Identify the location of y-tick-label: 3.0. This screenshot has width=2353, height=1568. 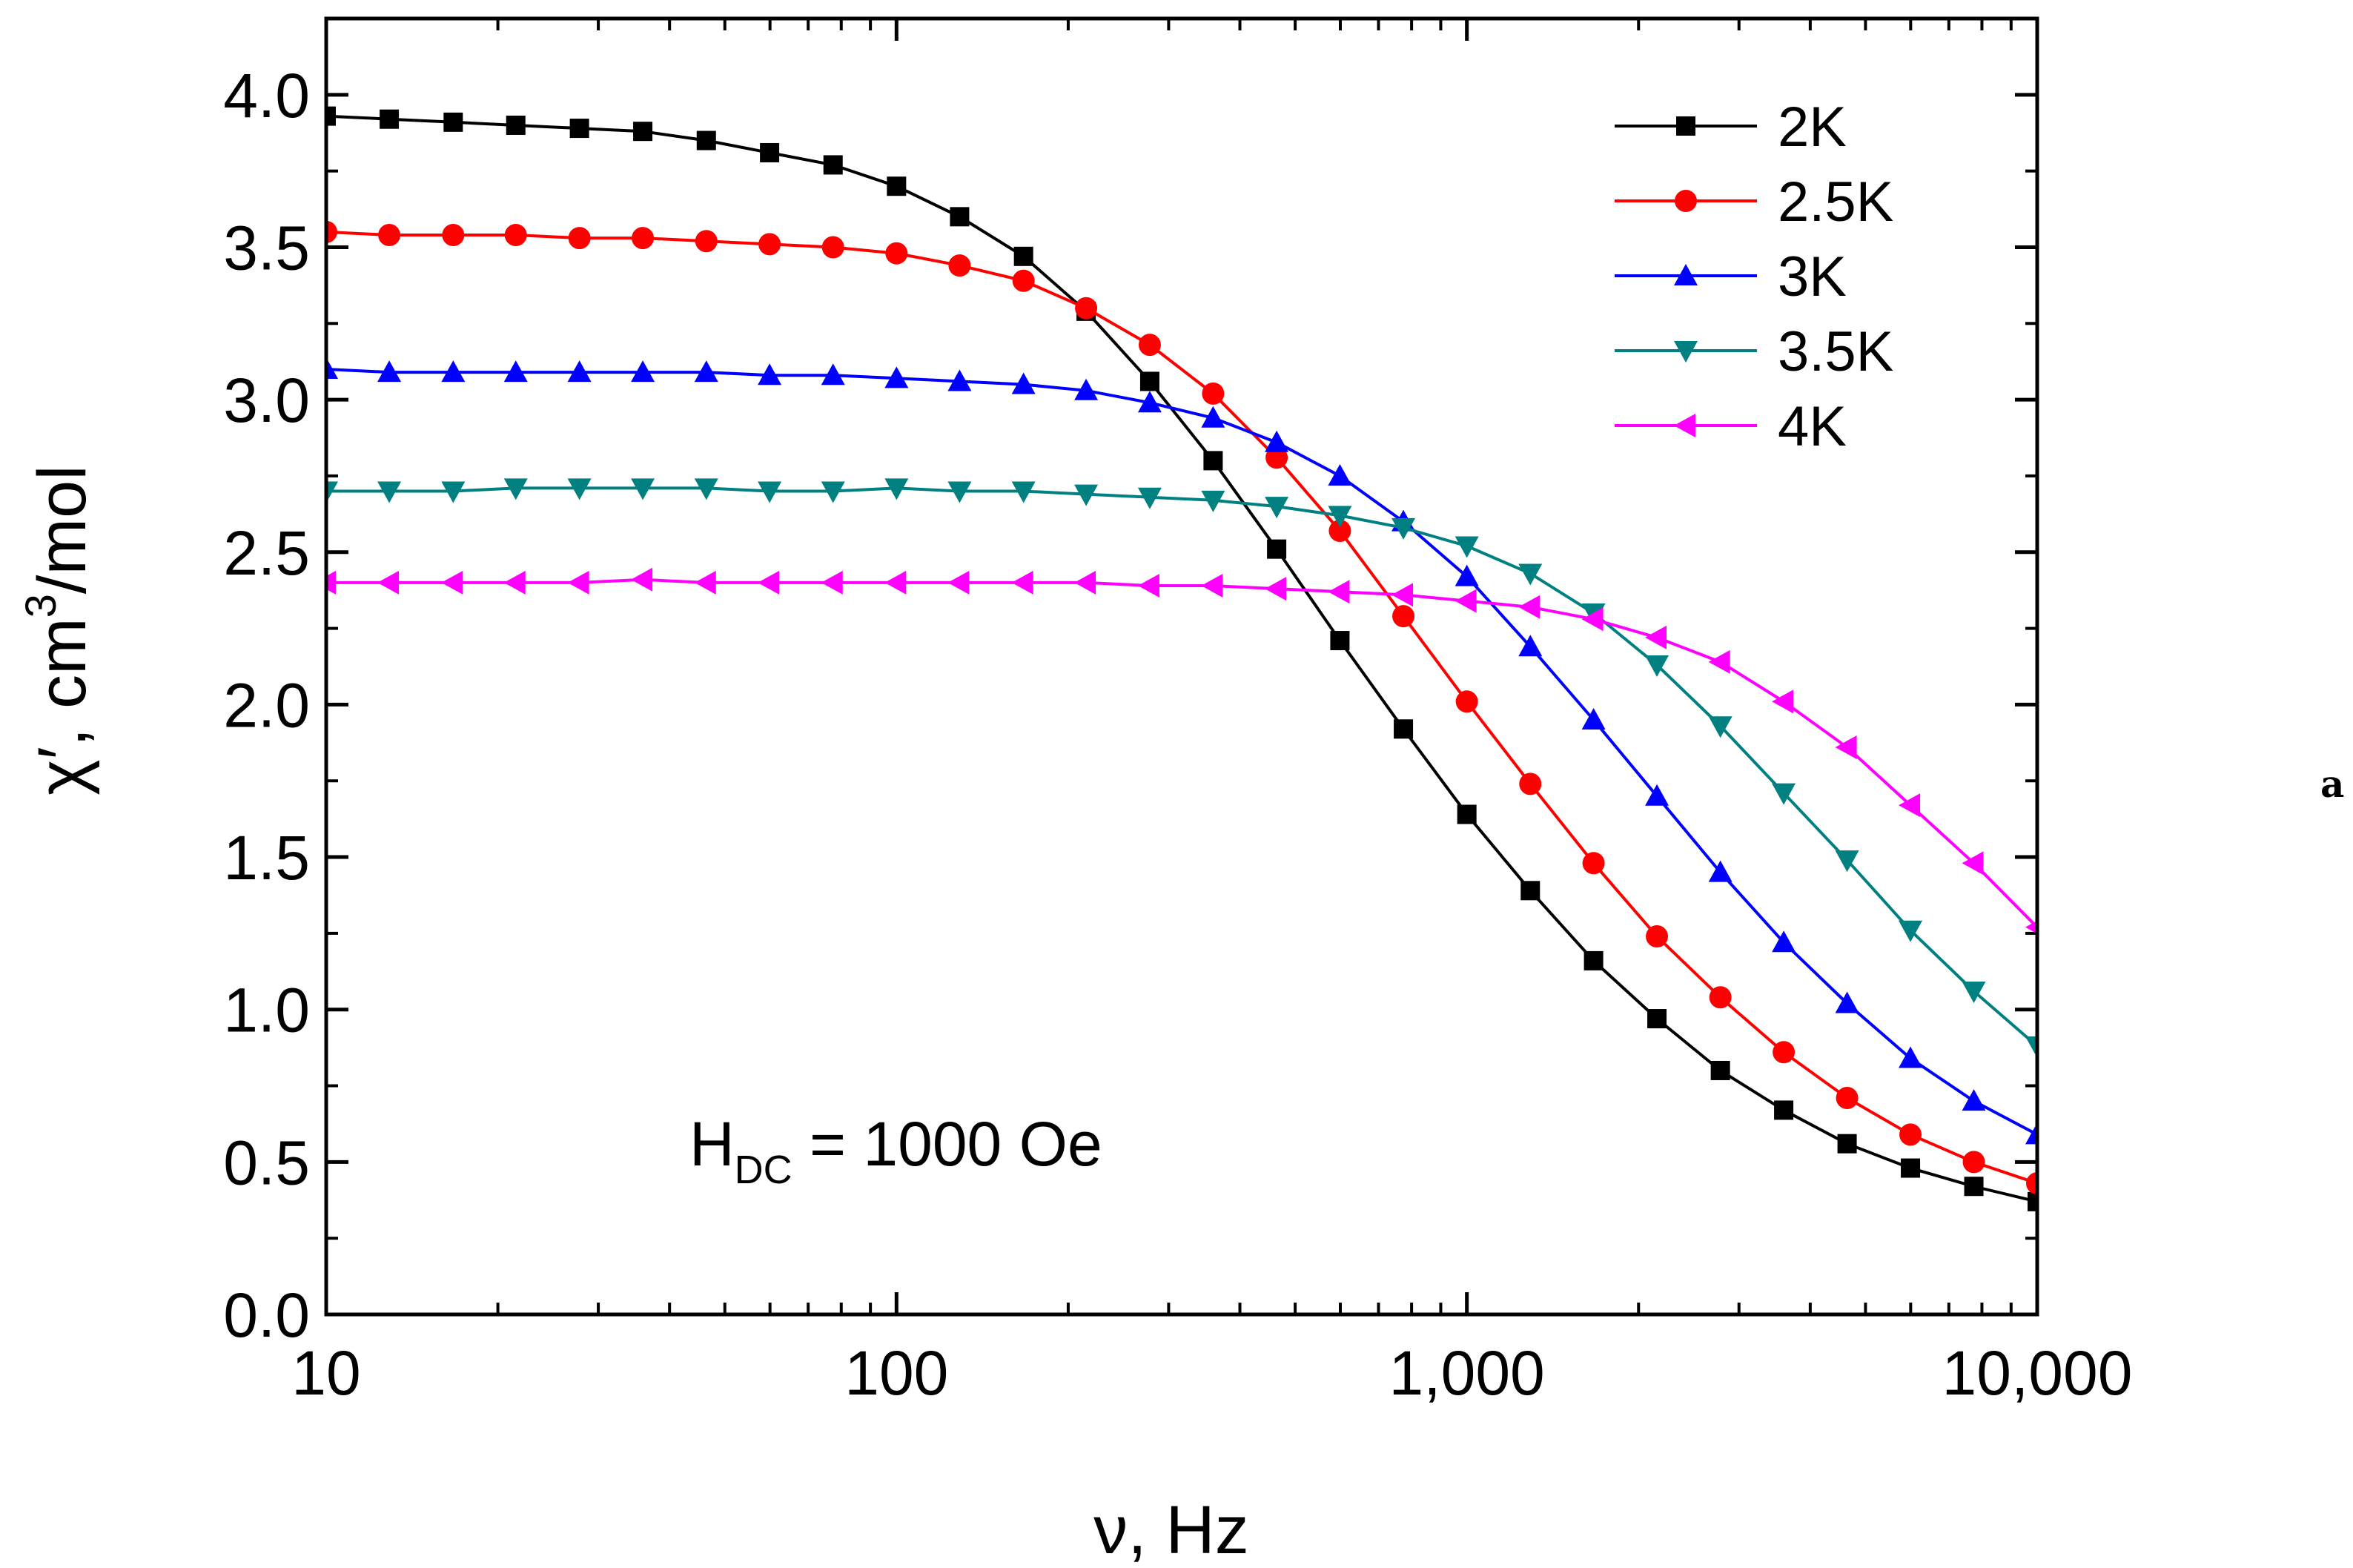
(267, 400).